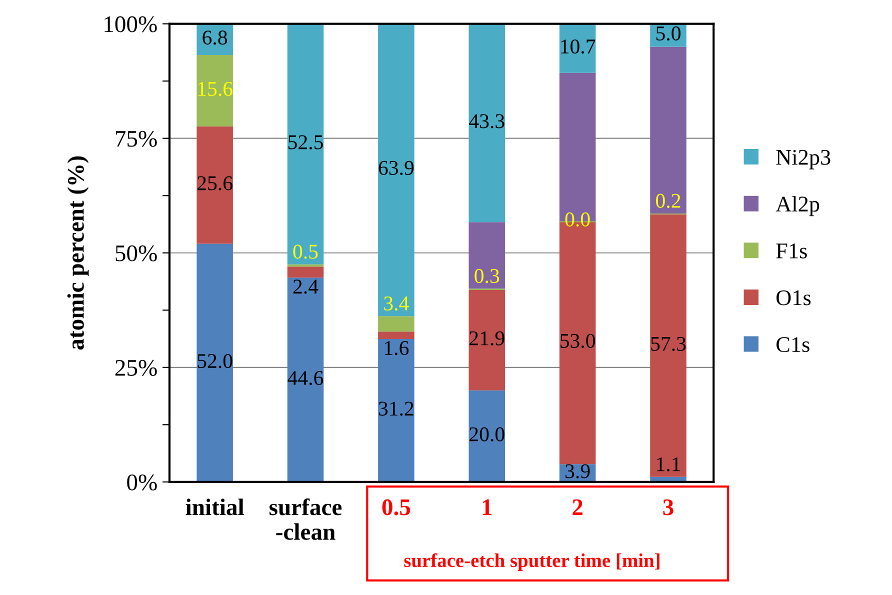  Describe the element at coordinates (668, 33) in the screenshot. I see `data-label: 5.0` at that location.